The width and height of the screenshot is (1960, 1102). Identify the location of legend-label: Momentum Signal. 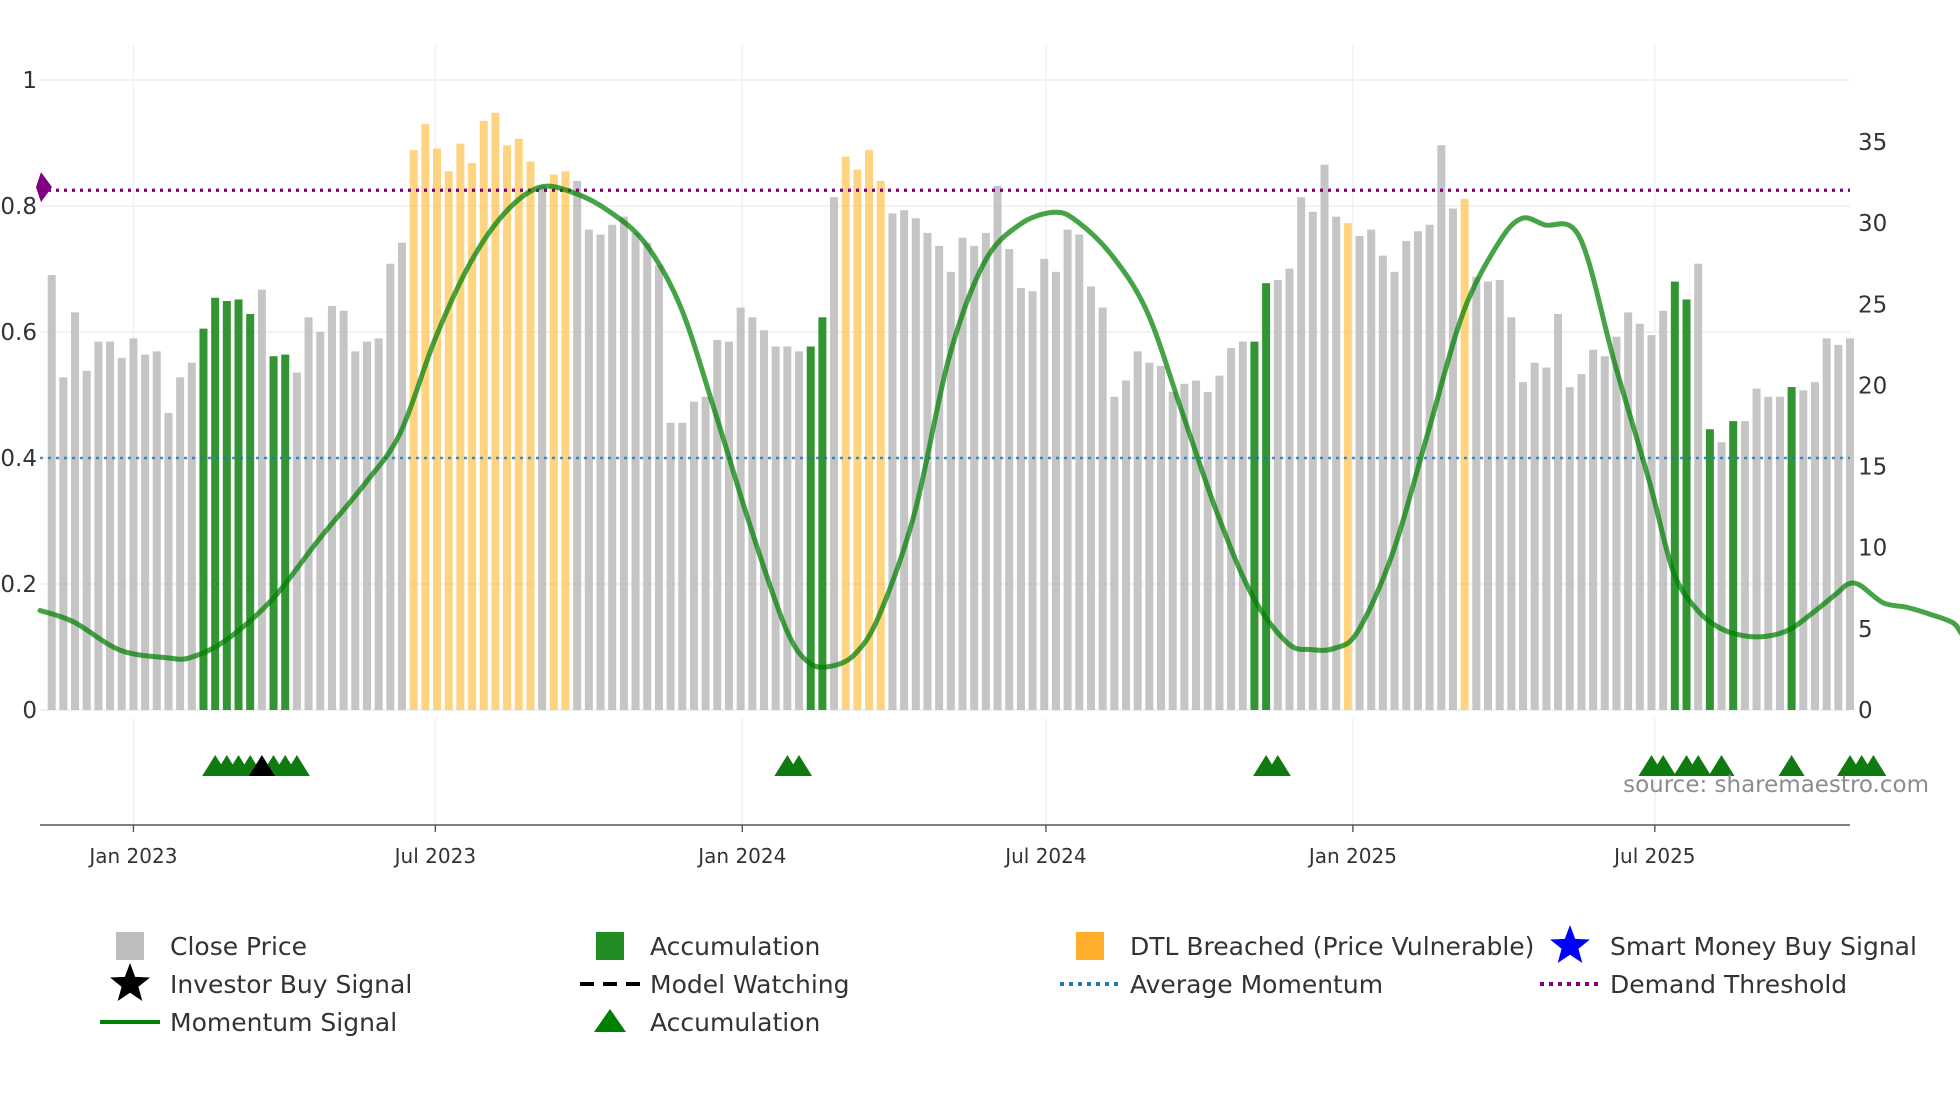
(283, 1022).